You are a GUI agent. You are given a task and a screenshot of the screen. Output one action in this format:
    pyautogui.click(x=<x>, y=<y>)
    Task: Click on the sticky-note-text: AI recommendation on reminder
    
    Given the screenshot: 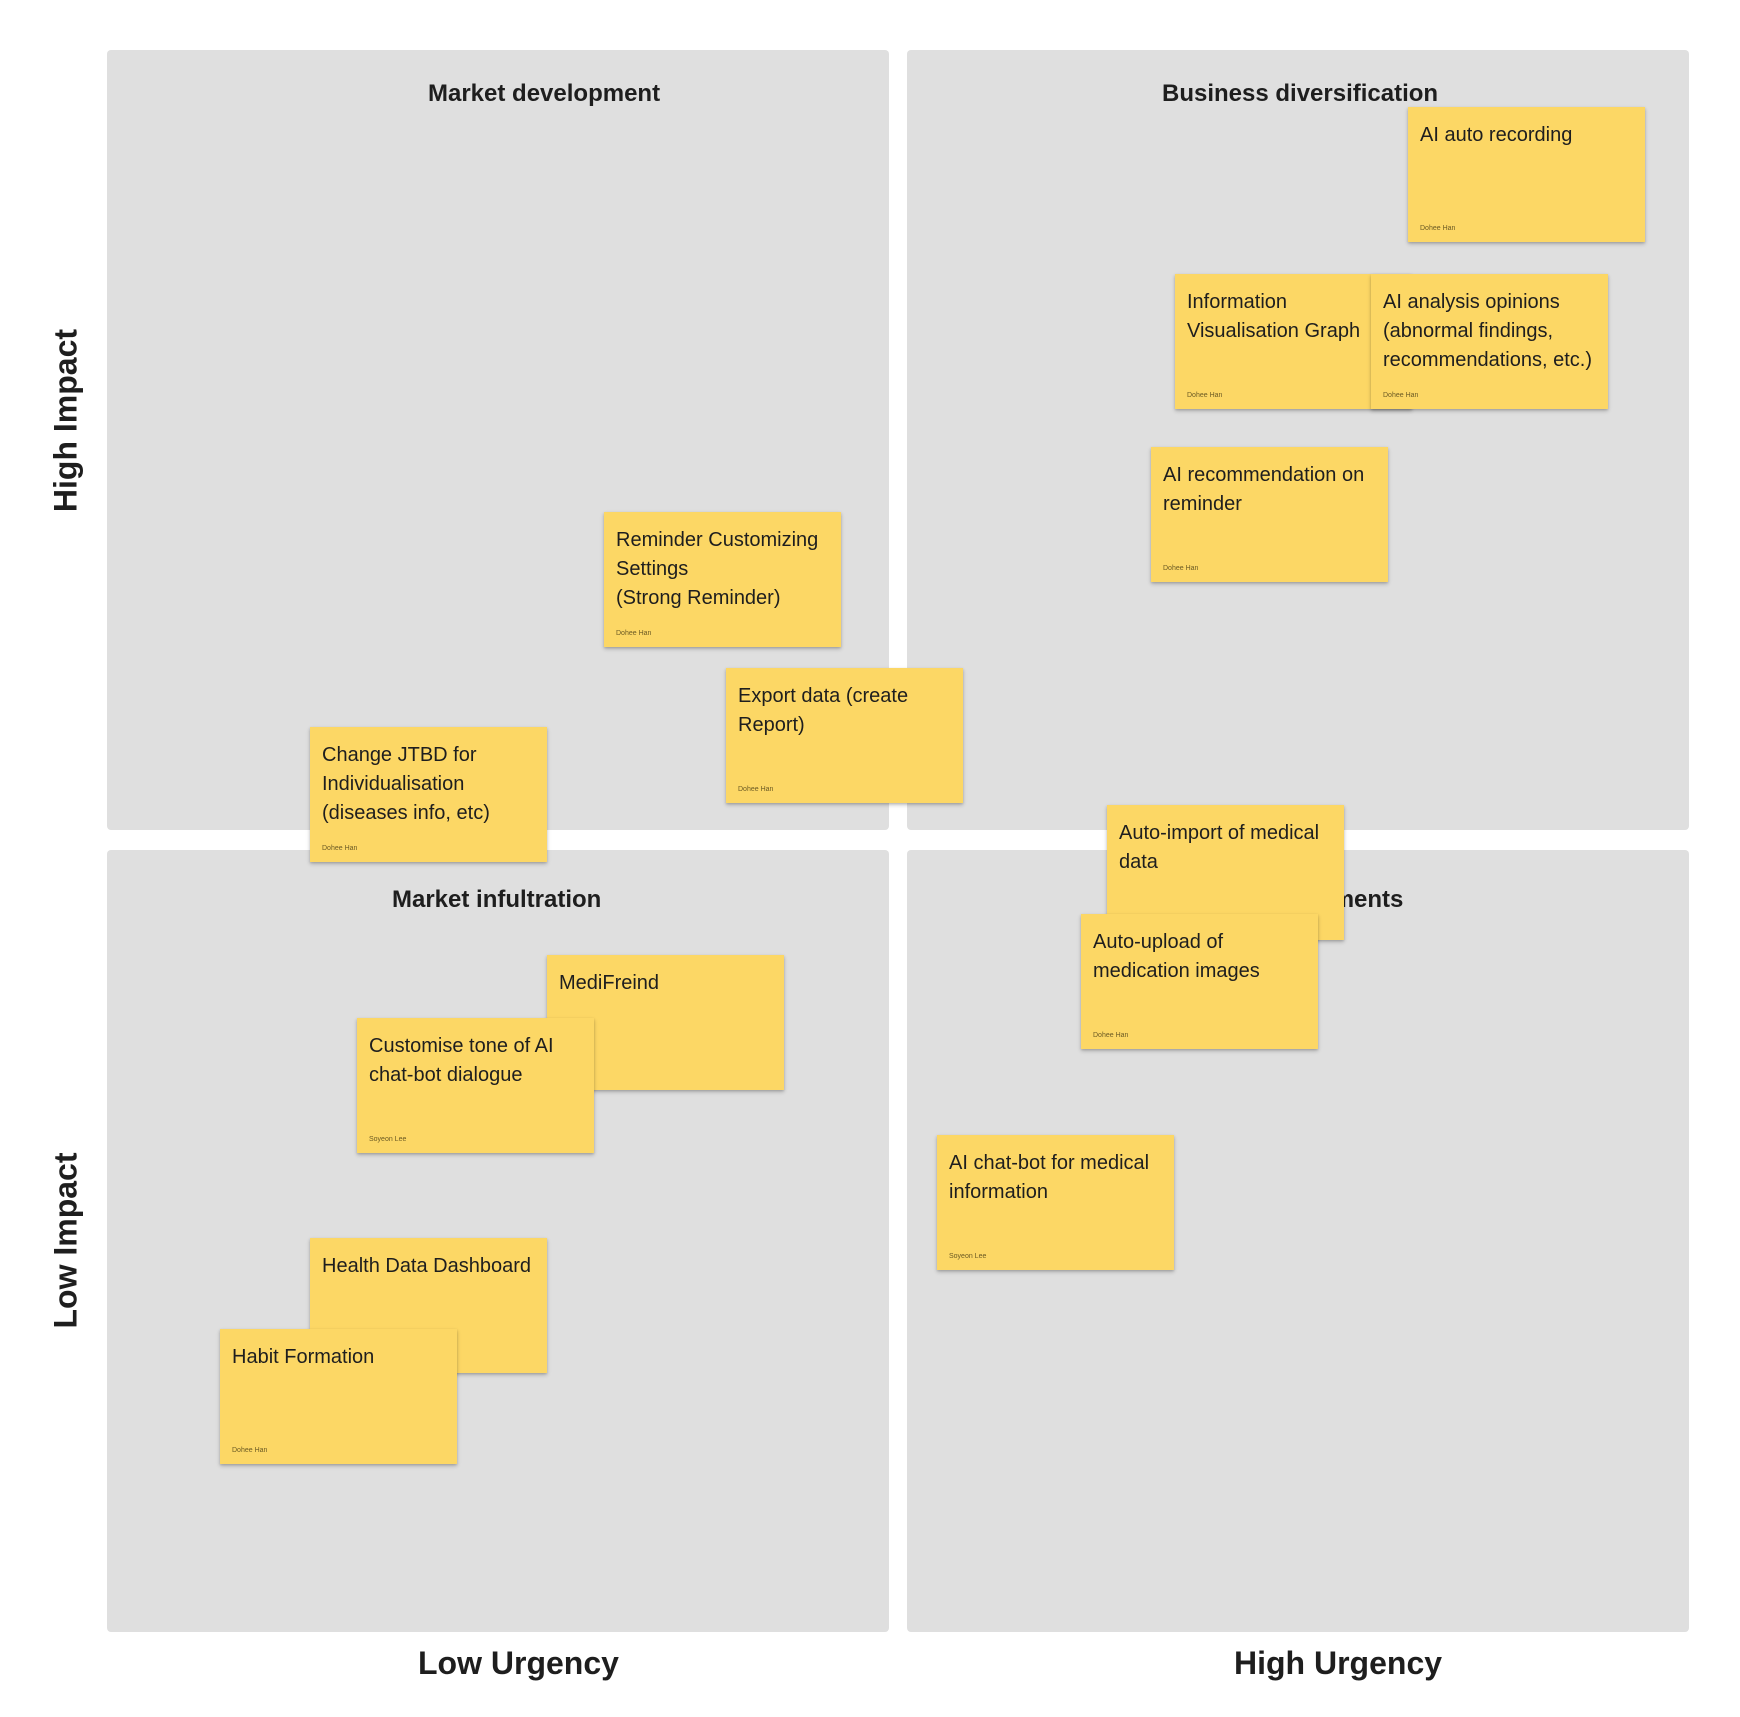 What is the action you would take?
    pyautogui.click(x=1264, y=489)
    